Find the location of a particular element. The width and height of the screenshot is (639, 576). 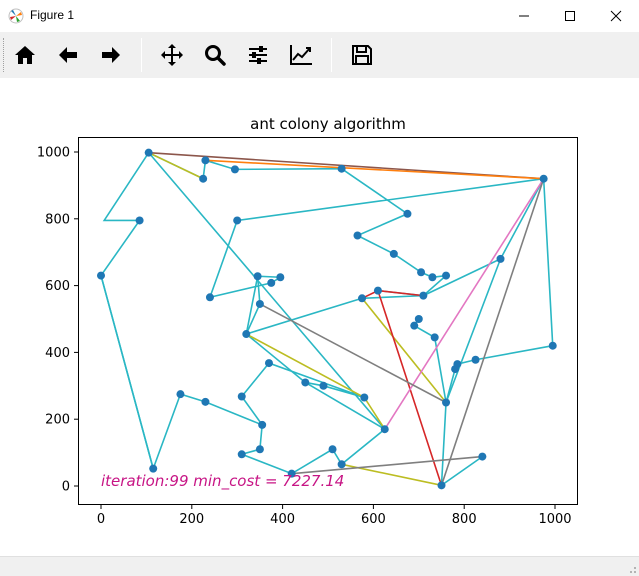

y-tick-label: 1000 is located at coordinates (53, 153).